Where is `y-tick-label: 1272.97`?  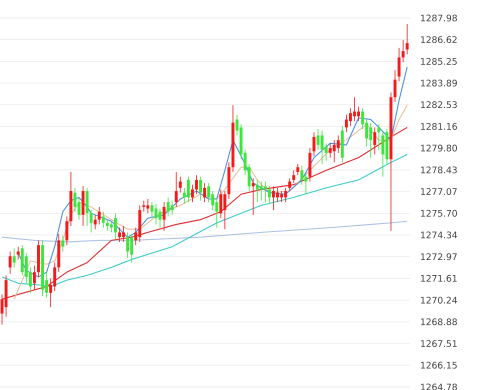
y-tick-label: 1272.97 is located at coordinates (439, 256).